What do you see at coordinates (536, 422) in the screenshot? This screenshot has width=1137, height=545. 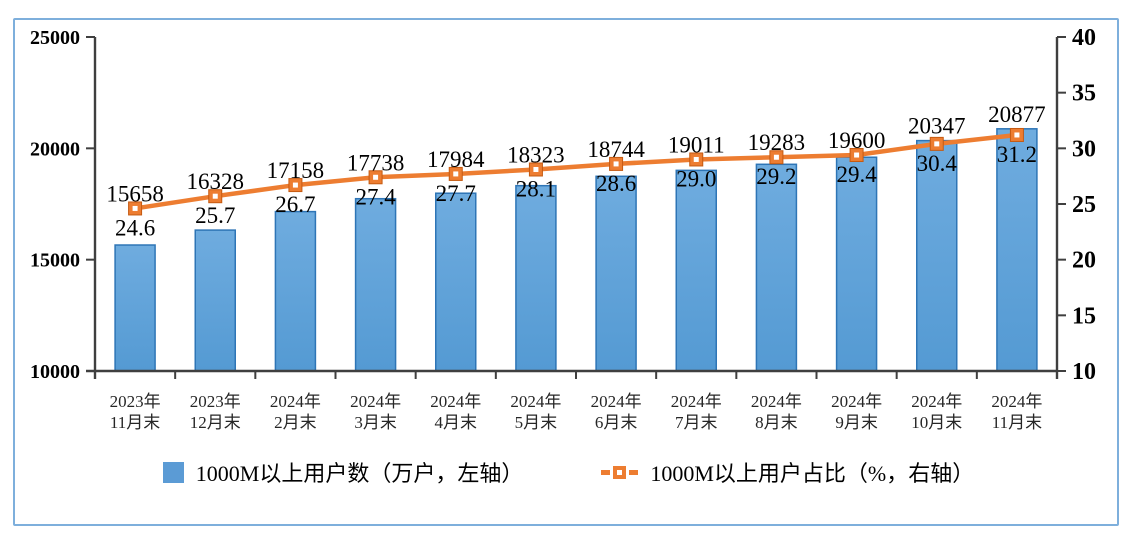 I see `x-tick-label: 5月末` at bounding box center [536, 422].